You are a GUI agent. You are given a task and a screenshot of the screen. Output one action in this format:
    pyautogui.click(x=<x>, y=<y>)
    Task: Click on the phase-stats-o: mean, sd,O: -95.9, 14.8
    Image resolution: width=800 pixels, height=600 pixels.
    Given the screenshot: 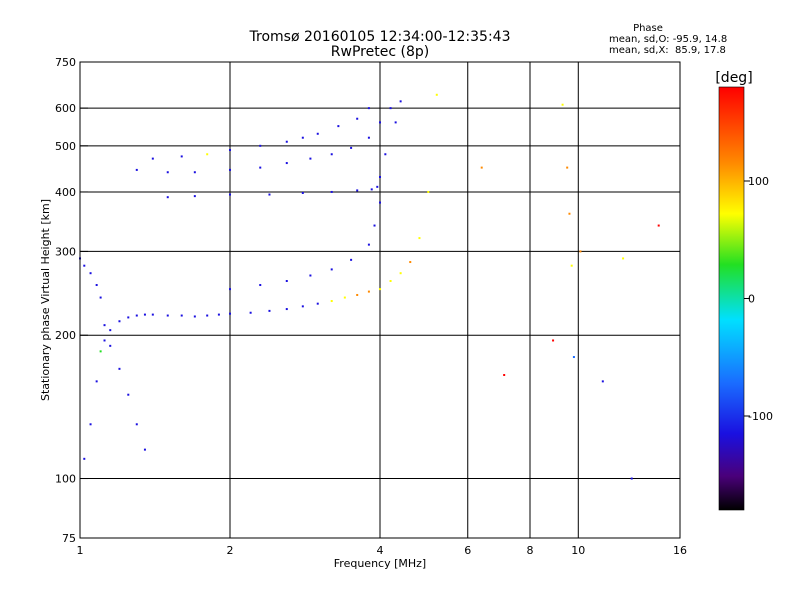 What is the action you would take?
    pyautogui.click(x=668, y=39)
    